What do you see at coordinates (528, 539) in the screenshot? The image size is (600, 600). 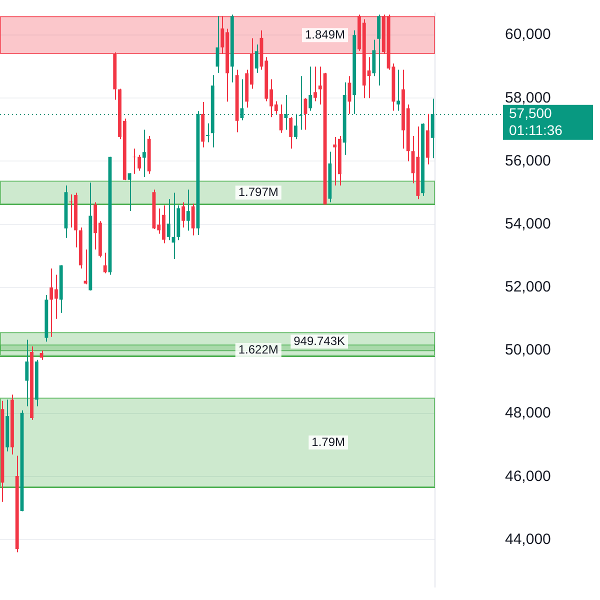 I see `y-tick-label: 44,000` at bounding box center [528, 539].